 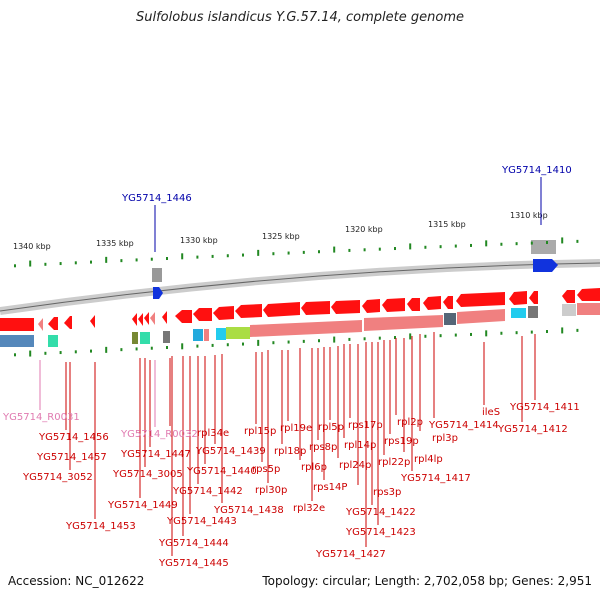 What do you see at coordinates (159, 434) in the screenshot?
I see `gene-label: YG5714_R0032` at bounding box center [159, 434].